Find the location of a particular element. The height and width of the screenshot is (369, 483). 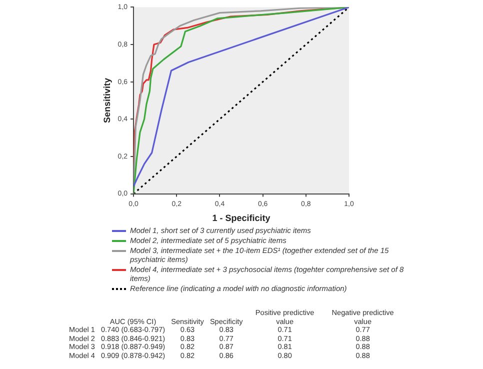

x-axis-title: 1 - Specificity is located at coordinates (241, 218).